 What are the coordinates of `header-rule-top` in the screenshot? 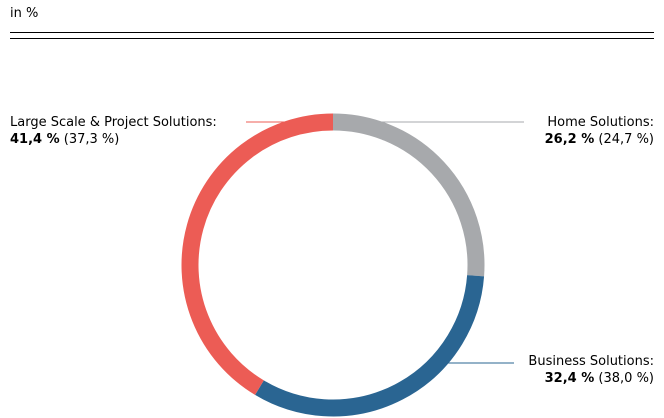 It's located at (332, 32).